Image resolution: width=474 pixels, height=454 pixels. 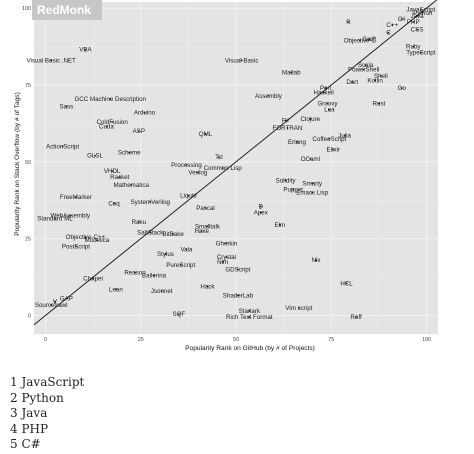 I want to click on point-label: SQF, so click(x=178, y=314).